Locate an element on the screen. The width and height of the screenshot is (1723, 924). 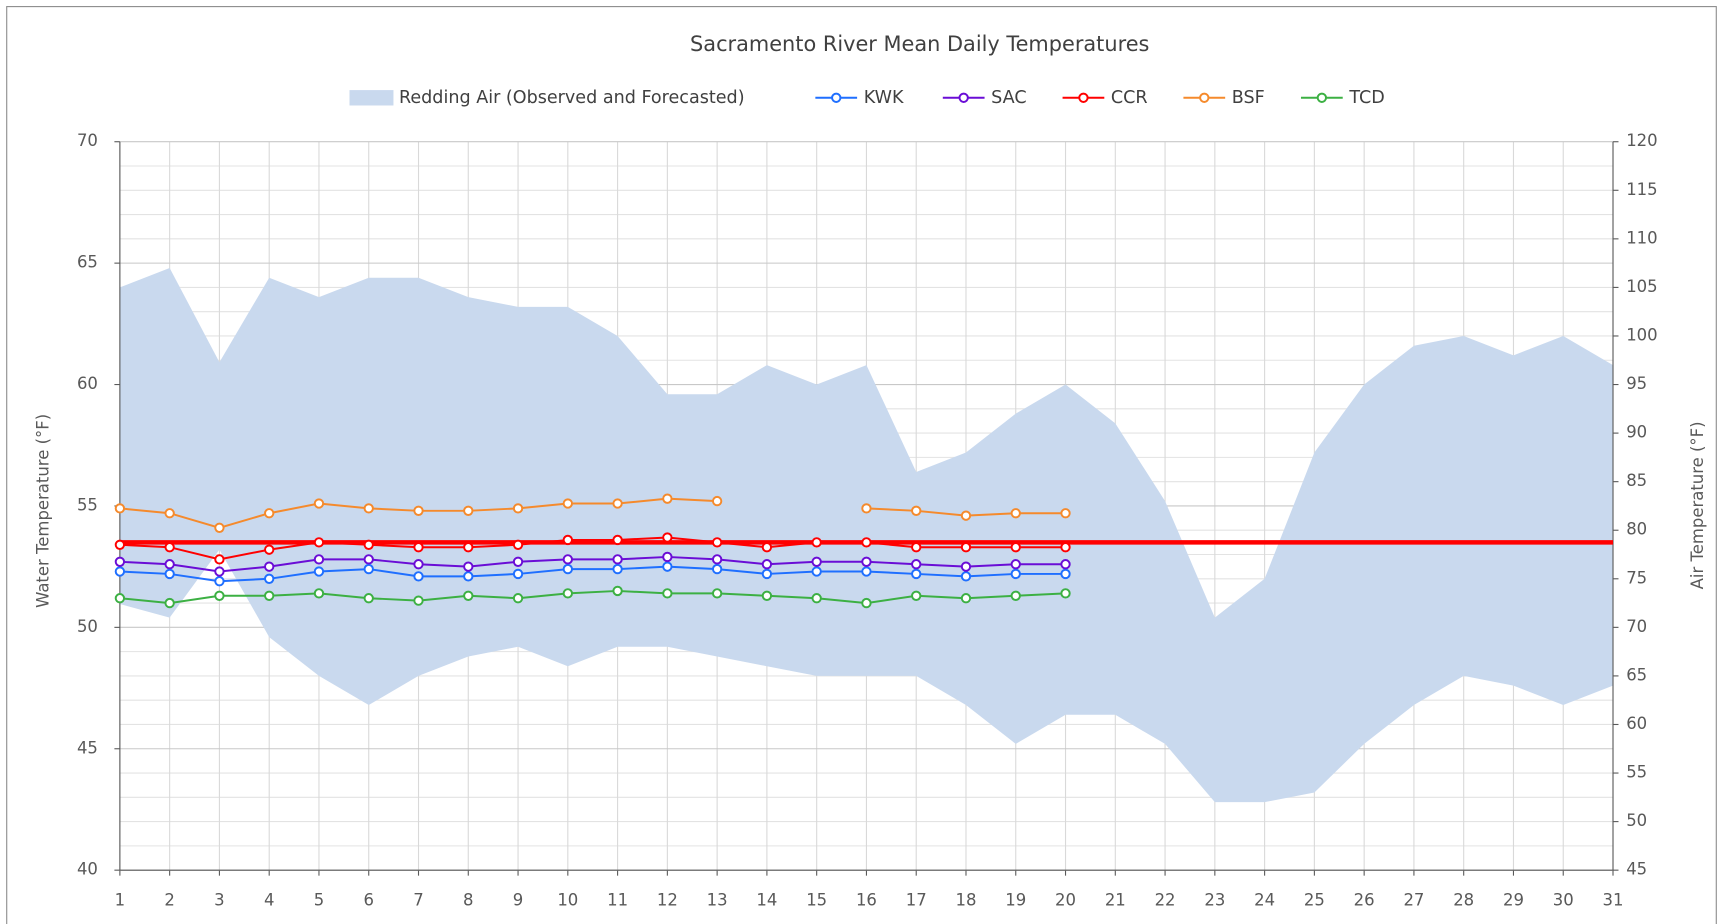
x-tick-label: 30 is located at coordinates (1563, 899).